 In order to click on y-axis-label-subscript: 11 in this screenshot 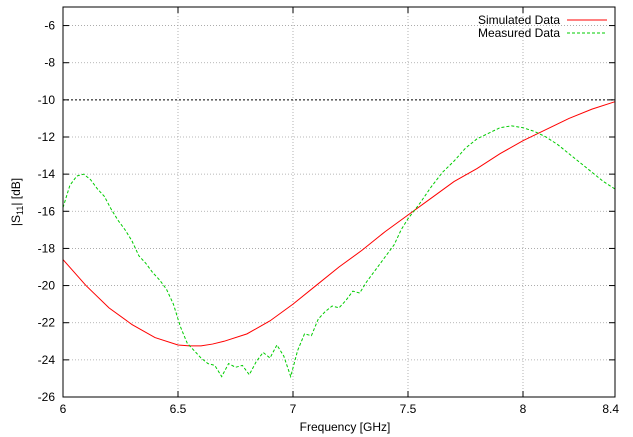, I will do `click(20, 210)`.